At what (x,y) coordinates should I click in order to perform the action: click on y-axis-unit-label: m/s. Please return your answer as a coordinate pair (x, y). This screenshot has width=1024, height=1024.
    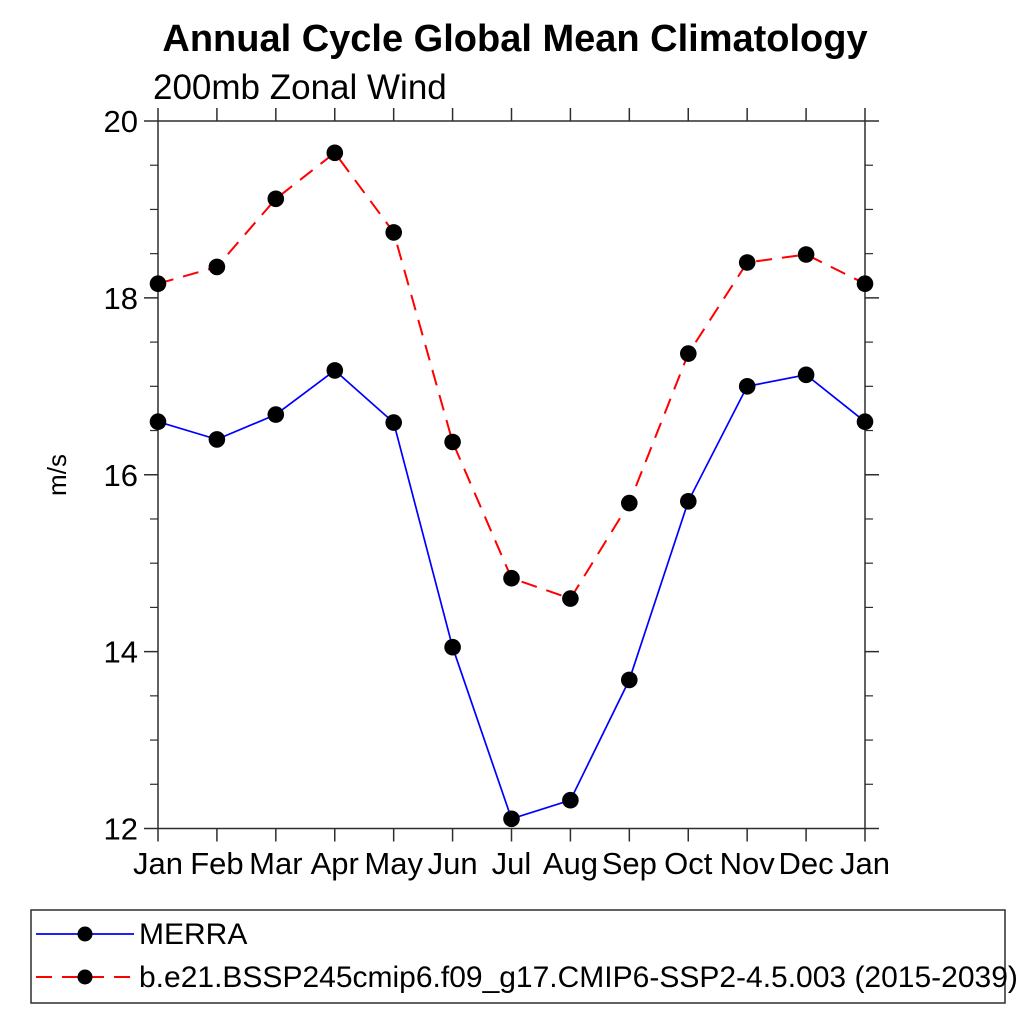
    Looking at the image, I should click on (57, 475).